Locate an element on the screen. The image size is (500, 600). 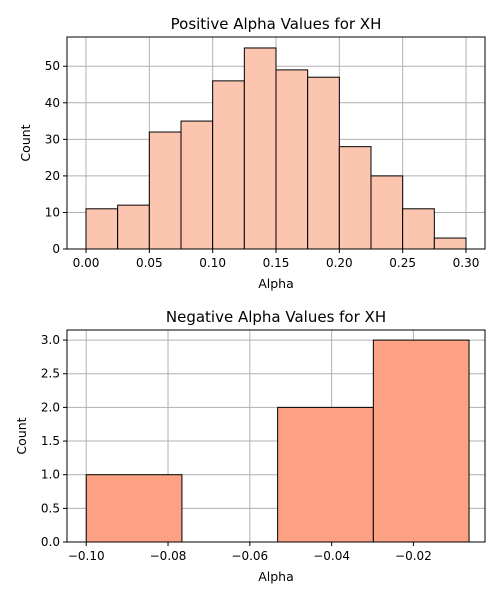
x-tick-label: 0.10 is located at coordinates (212, 263).